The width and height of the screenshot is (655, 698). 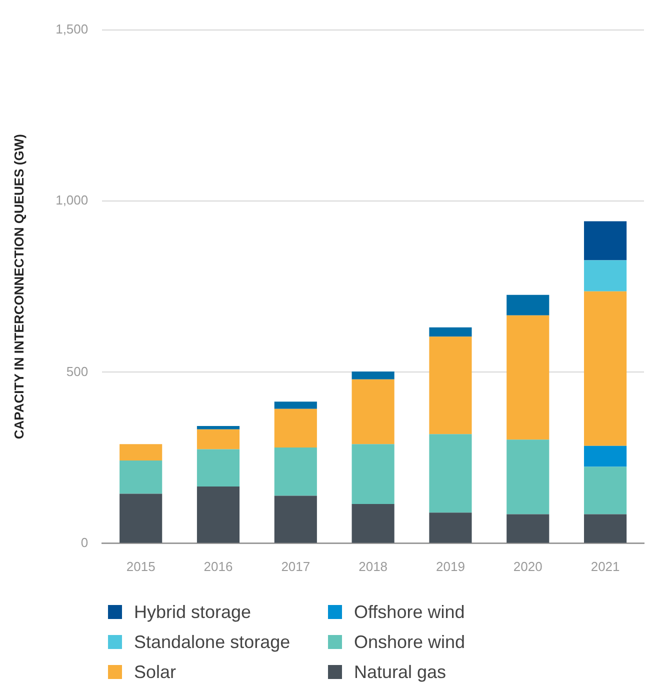 What do you see at coordinates (373, 566) in the screenshot?
I see `x-tick-label: 2018` at bounding box center [373, 566].